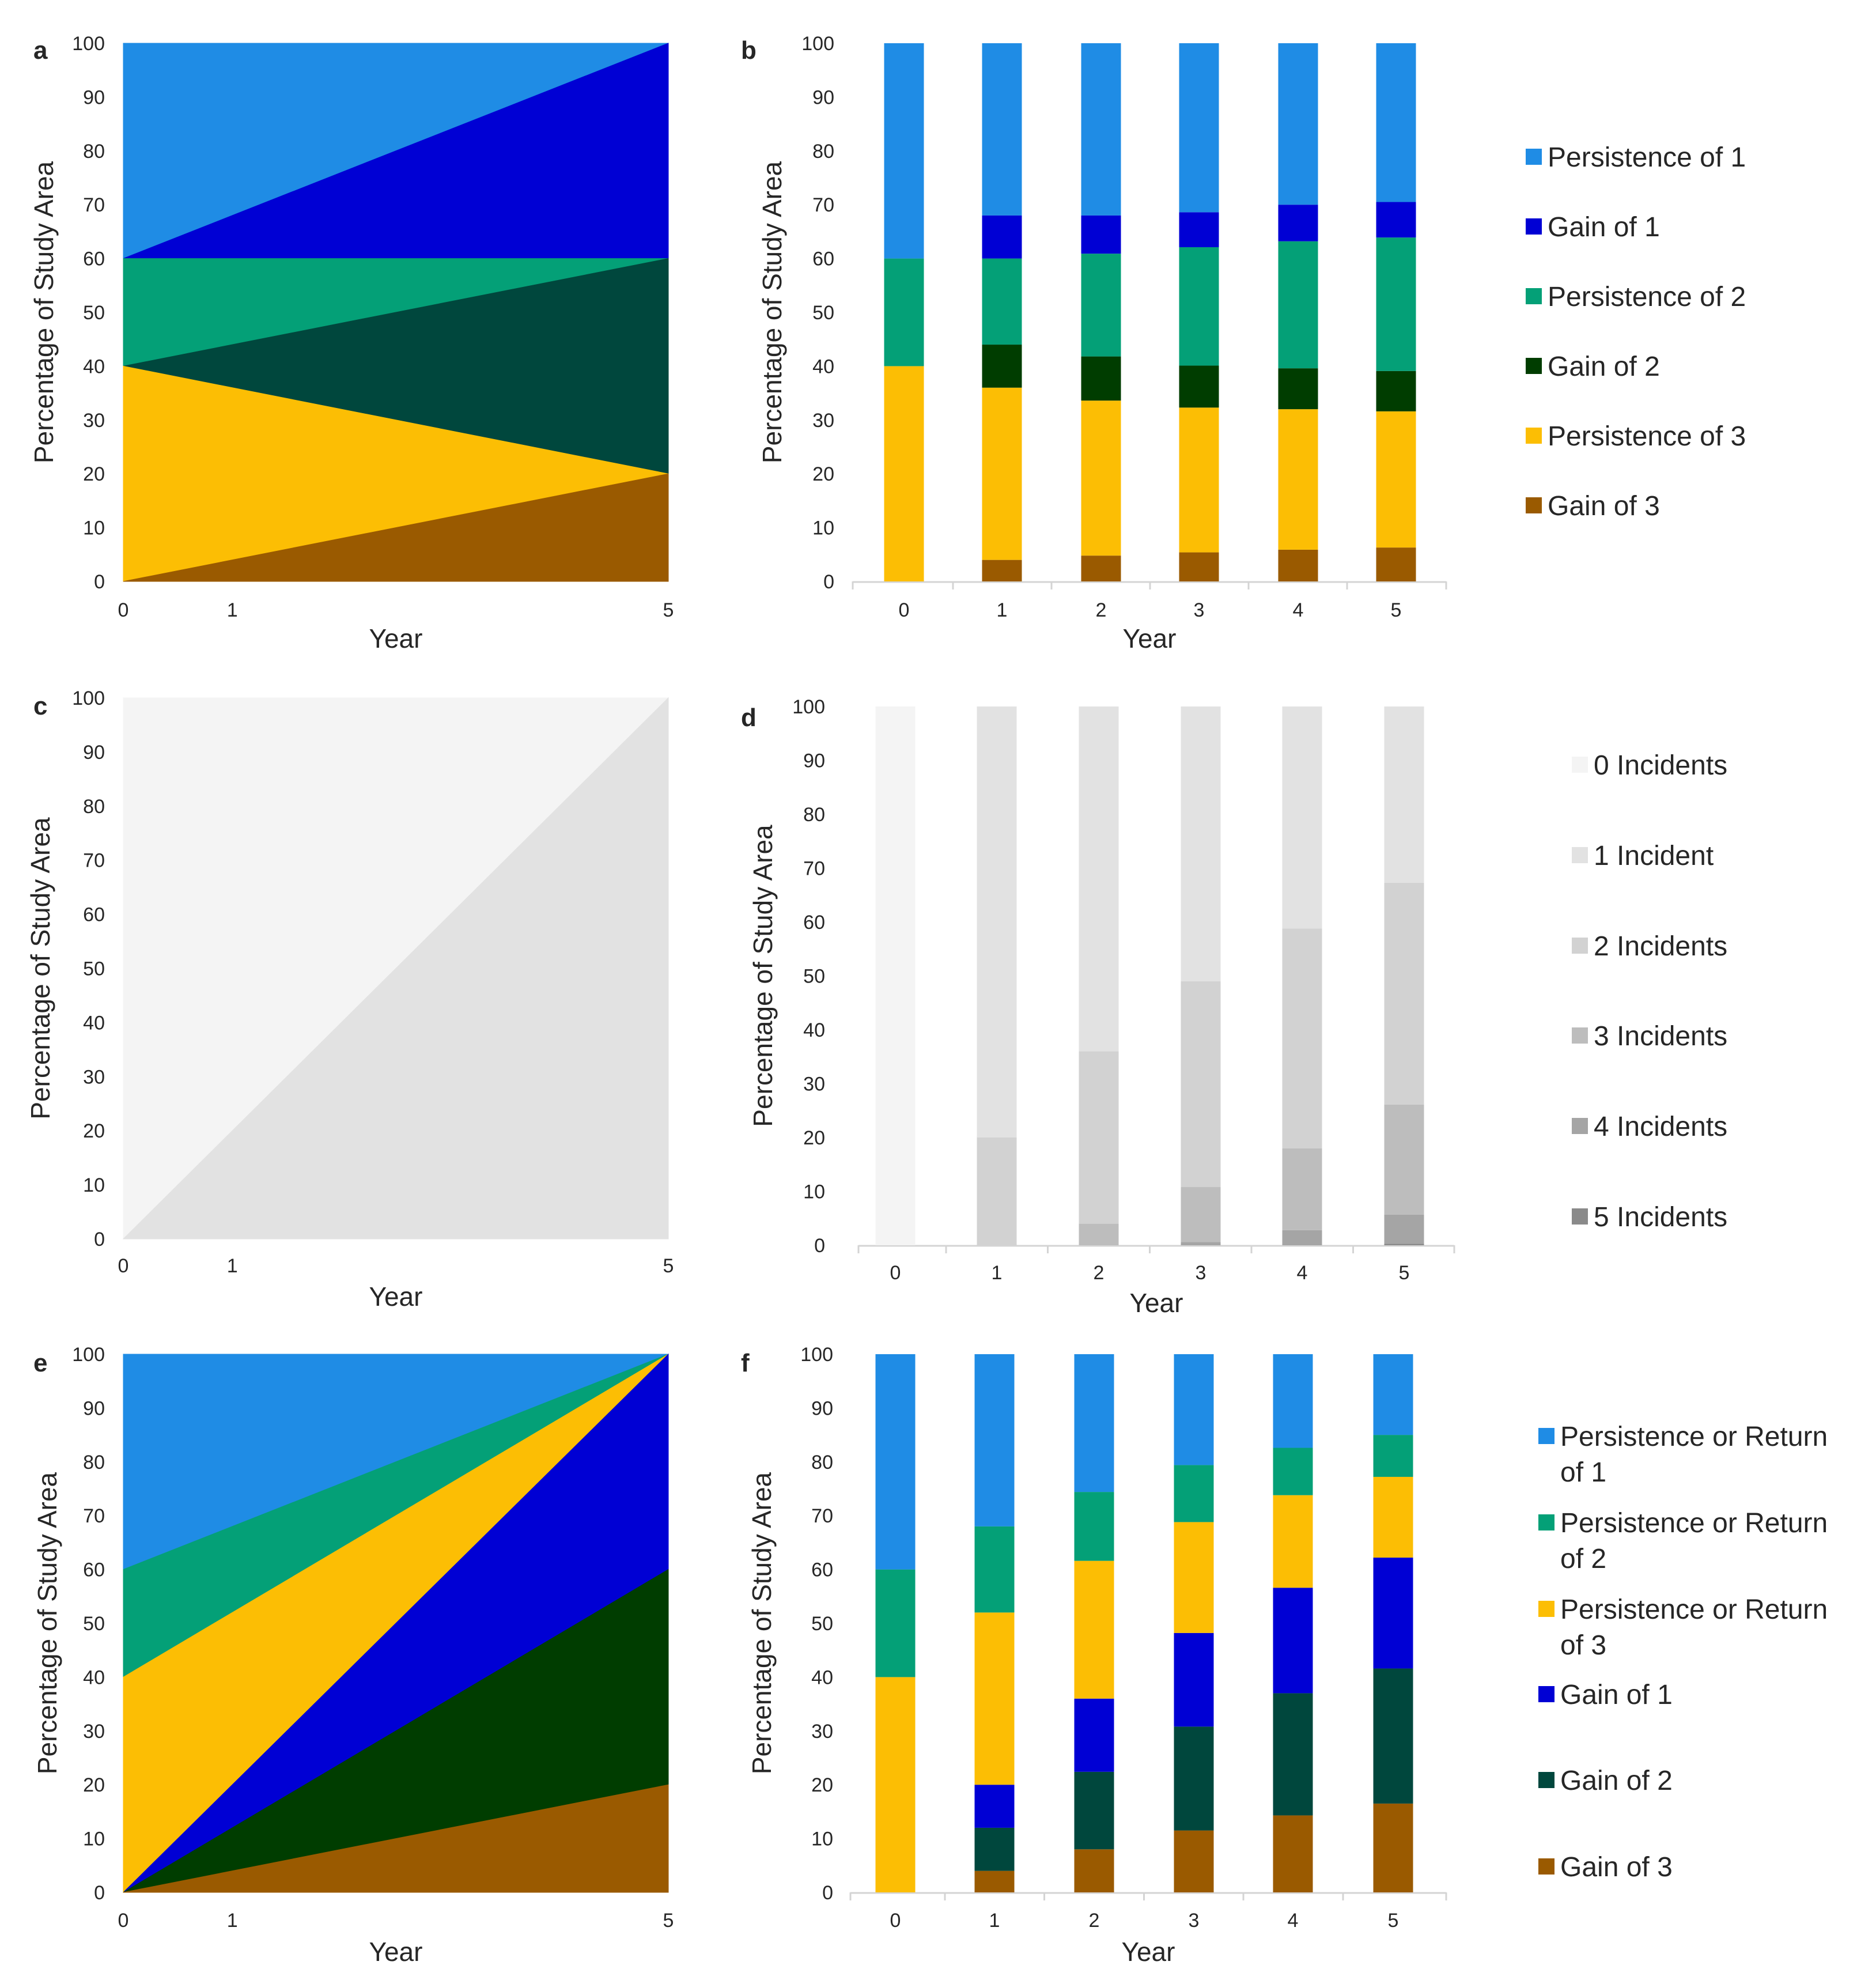  What do you see at coordinates (1660, 946) in the screenshot?
I see `legend-label: 2 Incidents` at bounding box center [1660, 946].